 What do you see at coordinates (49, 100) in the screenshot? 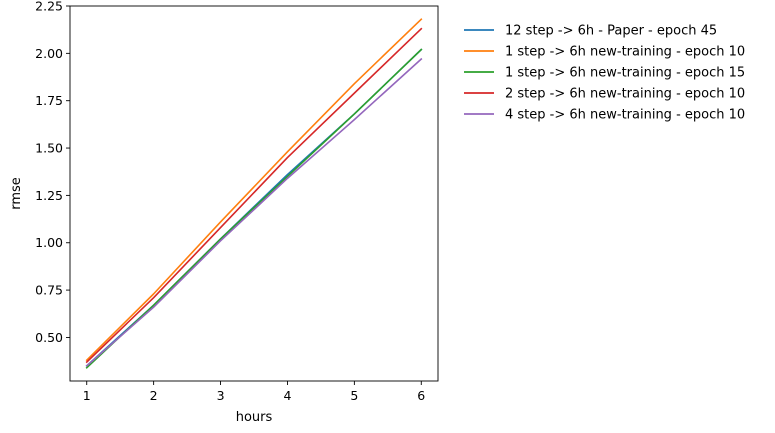
I see `y-tick-label: 1.75` at bounding box center [49, 100].